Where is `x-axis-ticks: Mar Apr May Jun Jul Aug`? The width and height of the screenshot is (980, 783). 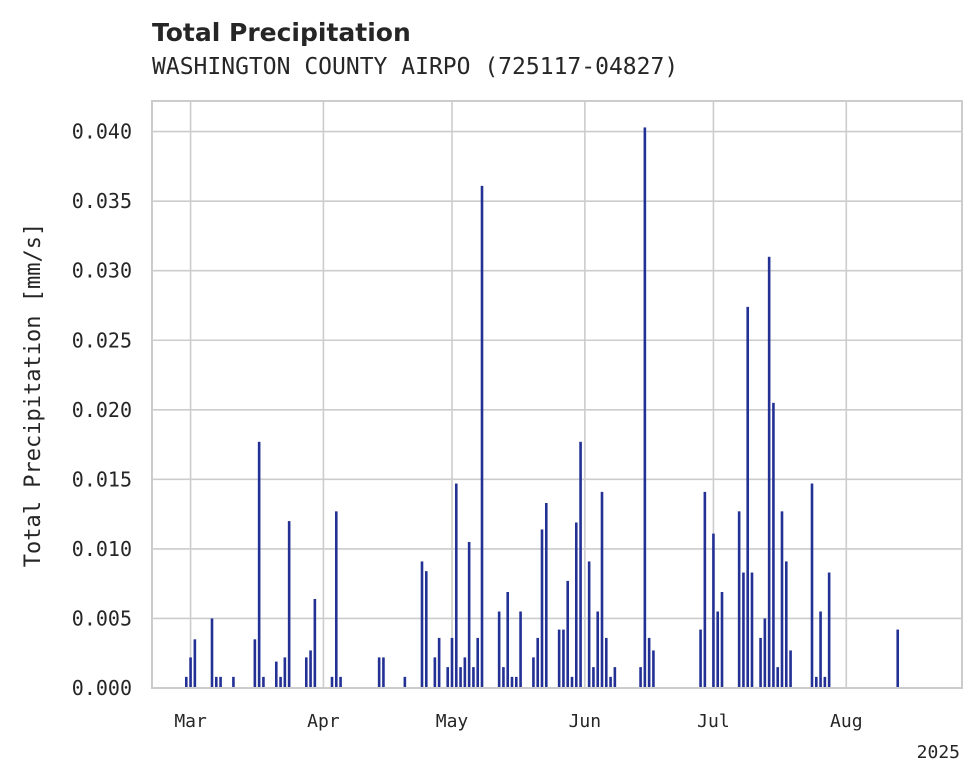 x-axis-ticks: Mar Apr May Jun Jul Aug is located at coordinates (518, 721).